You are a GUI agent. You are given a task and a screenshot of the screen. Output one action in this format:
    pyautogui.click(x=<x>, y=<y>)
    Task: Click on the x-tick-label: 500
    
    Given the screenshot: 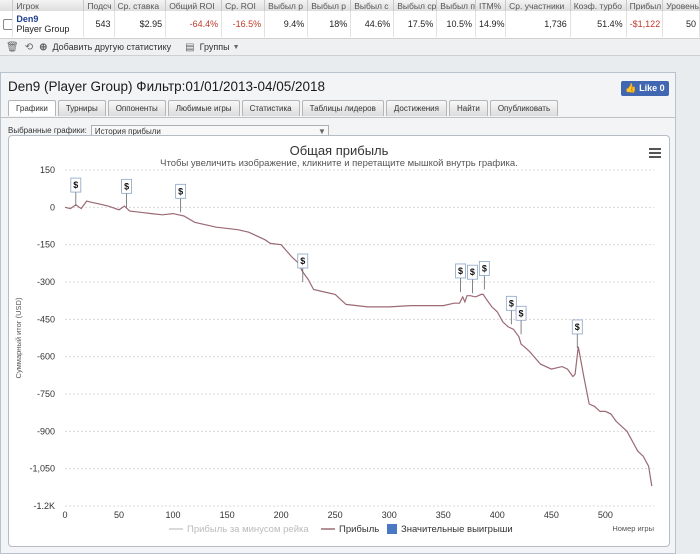 What is the action you would take?
    pyautogui.click(x=605, y=515)
    